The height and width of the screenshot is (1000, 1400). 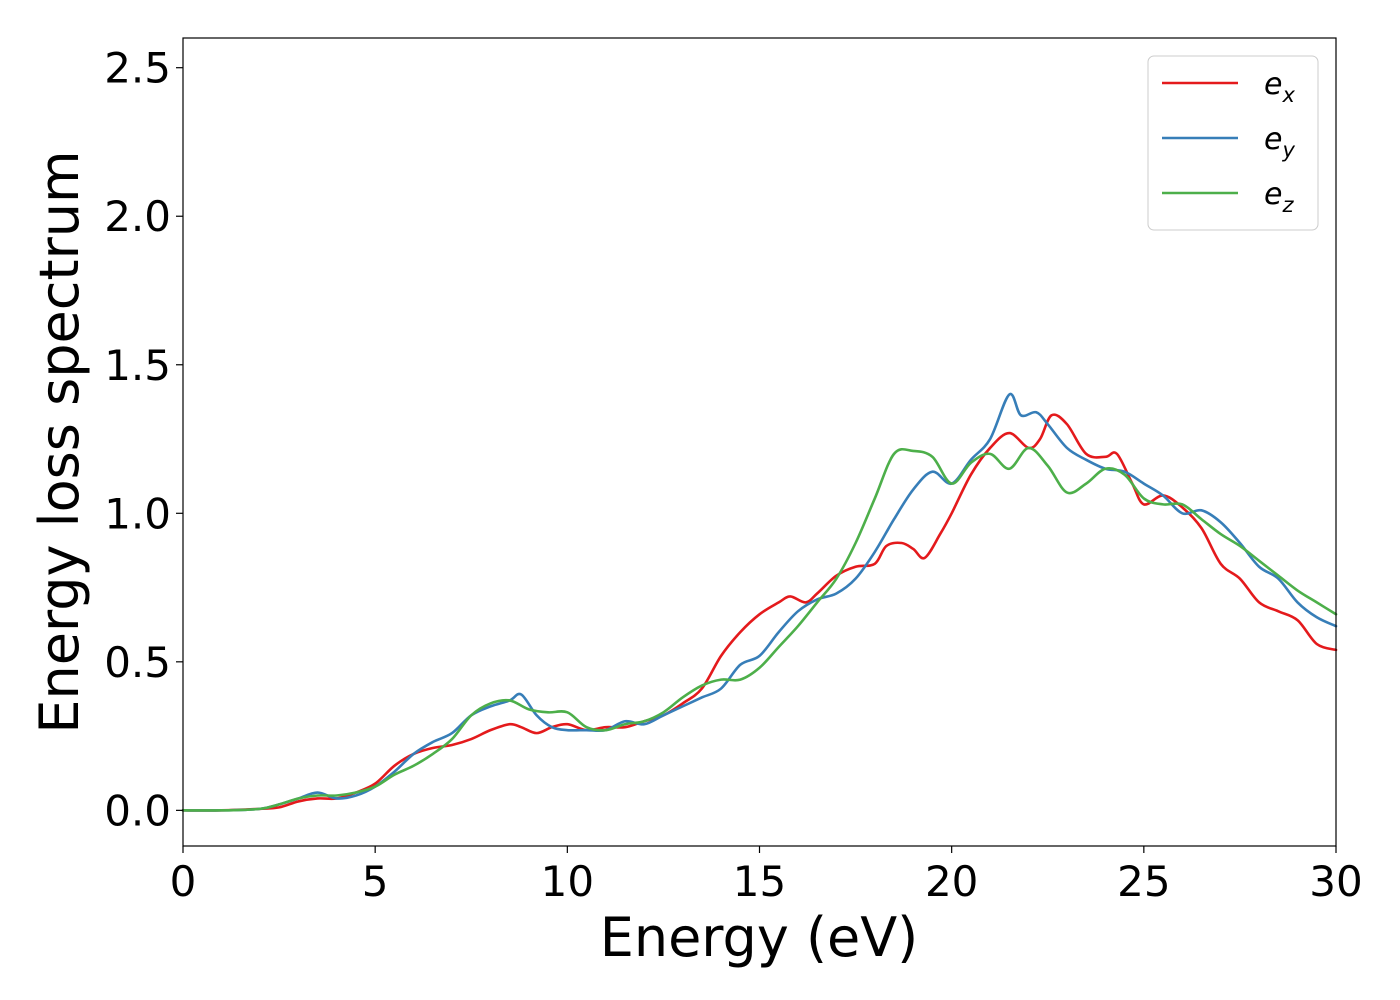 I want to click on x-tick-label-30: 30, so click(x=1335, y=881).